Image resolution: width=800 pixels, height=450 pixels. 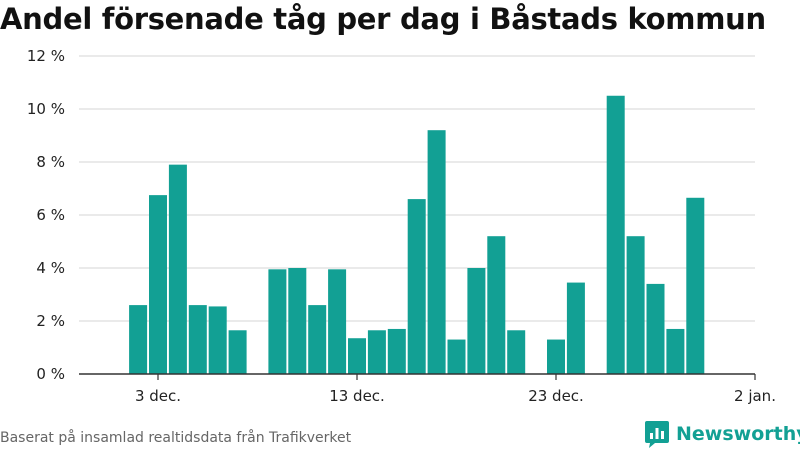 What do you see at coordinates (50, 374) in the screenshot?
I see `y-tick-label: 0 %` at bounding box center [50, 374].